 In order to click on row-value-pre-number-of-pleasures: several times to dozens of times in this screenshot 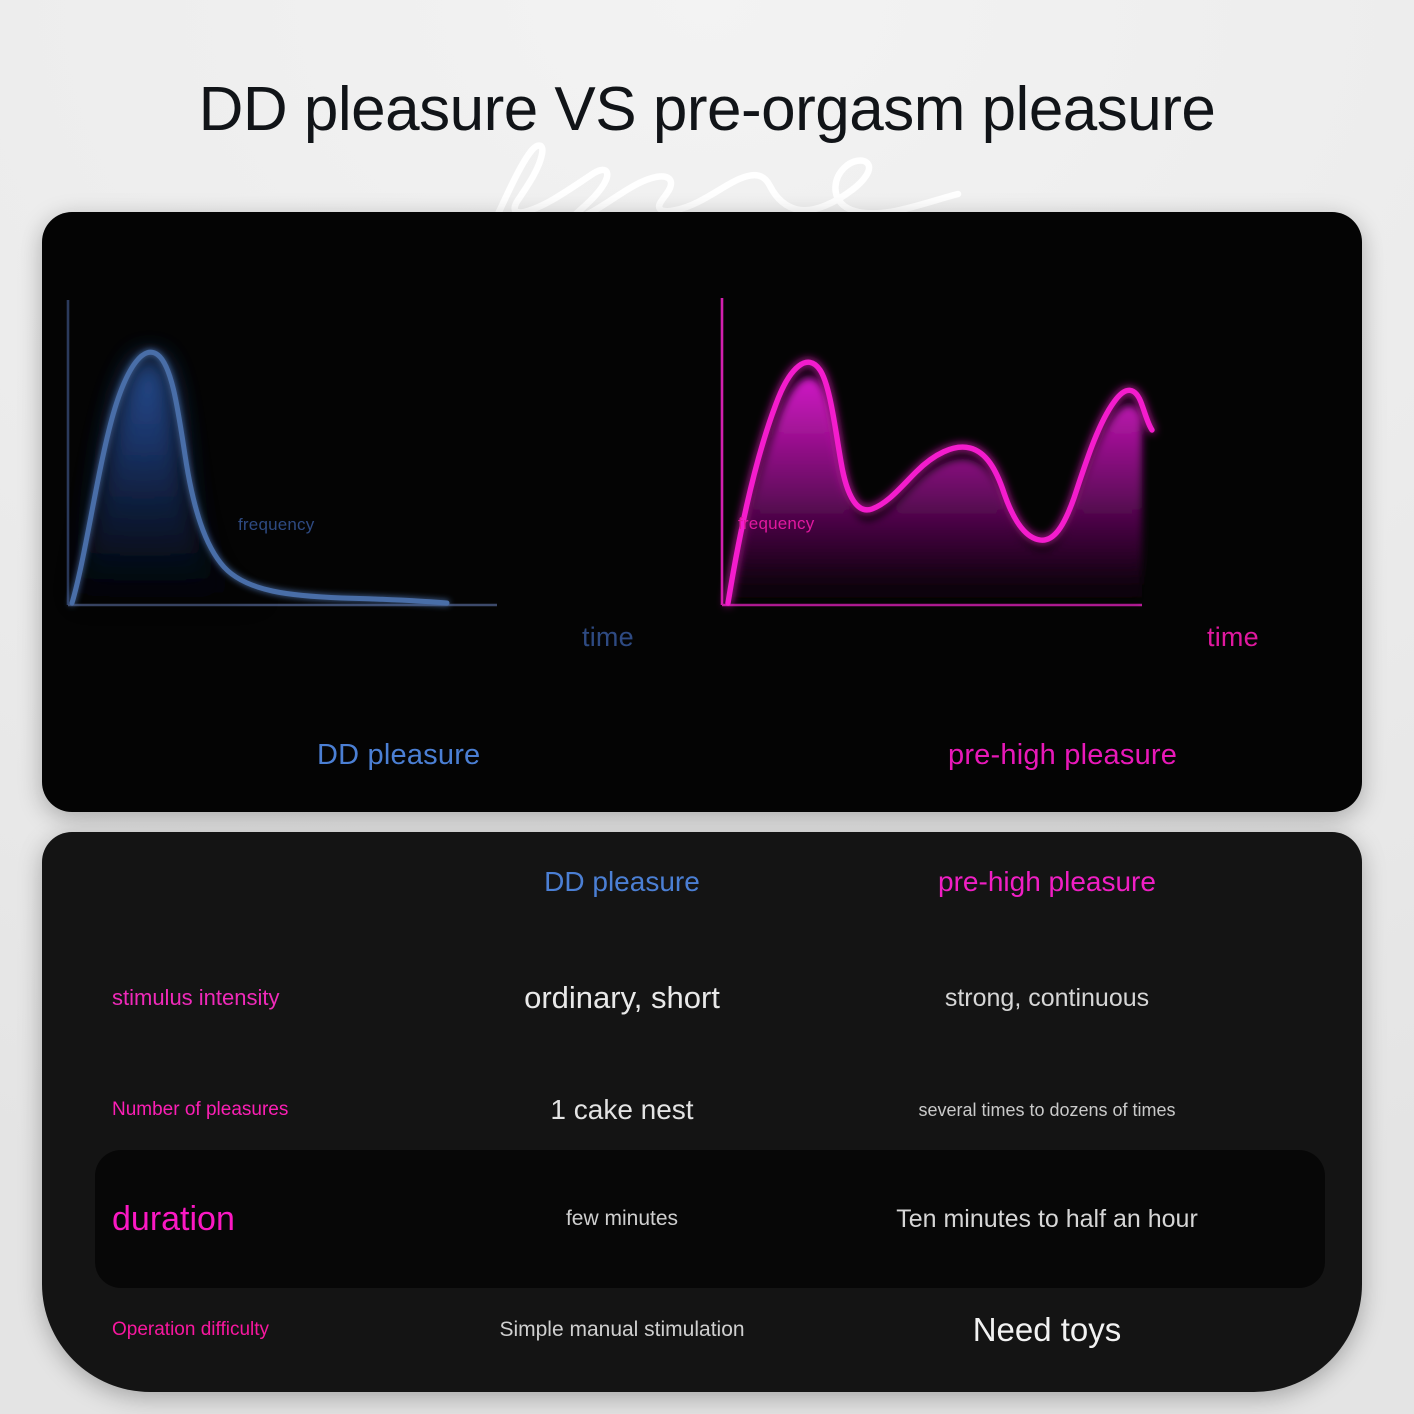, I will do `click(1047, 1109)`.